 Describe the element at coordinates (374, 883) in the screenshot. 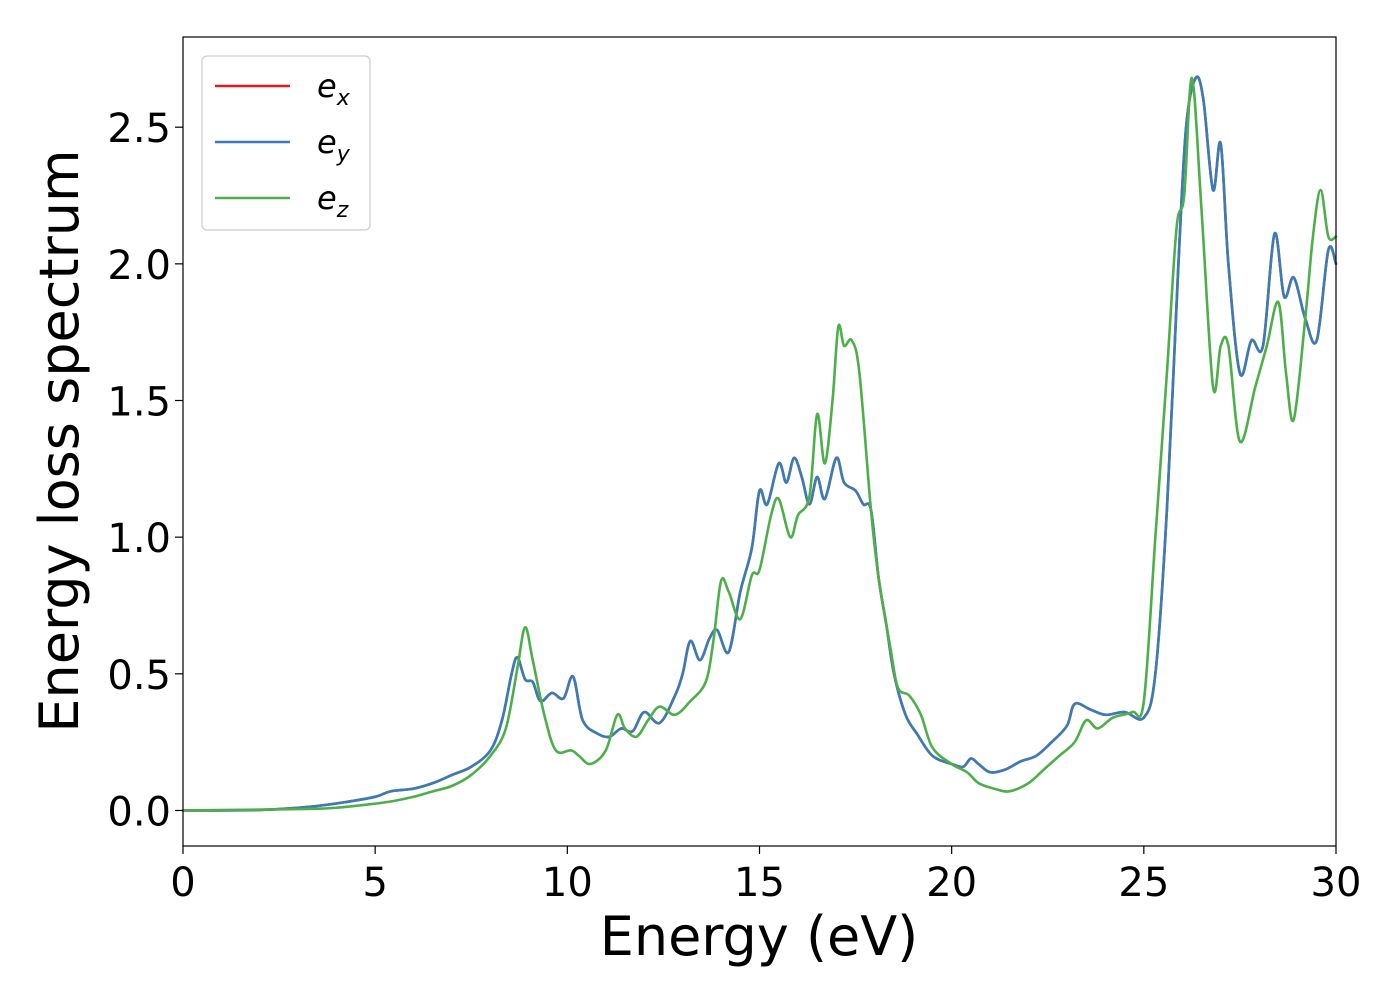

I see `x-tick-label: 5` at that location.